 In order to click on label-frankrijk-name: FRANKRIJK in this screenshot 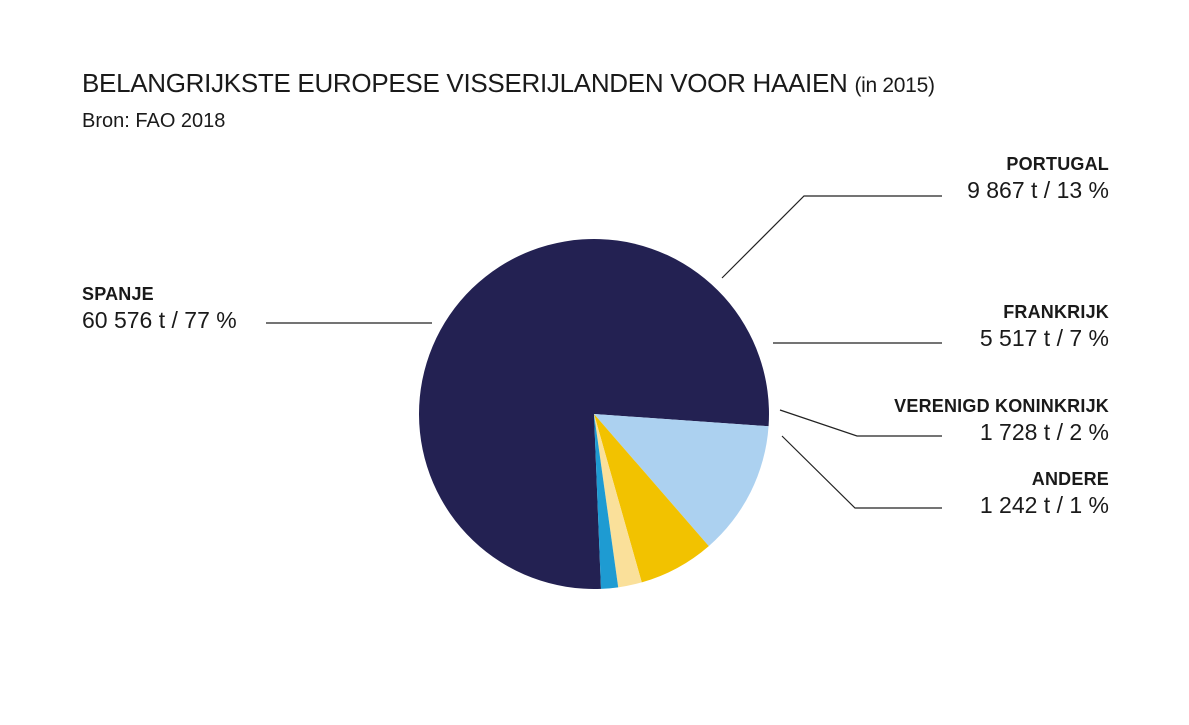, I will do `click(1056, 312)`.